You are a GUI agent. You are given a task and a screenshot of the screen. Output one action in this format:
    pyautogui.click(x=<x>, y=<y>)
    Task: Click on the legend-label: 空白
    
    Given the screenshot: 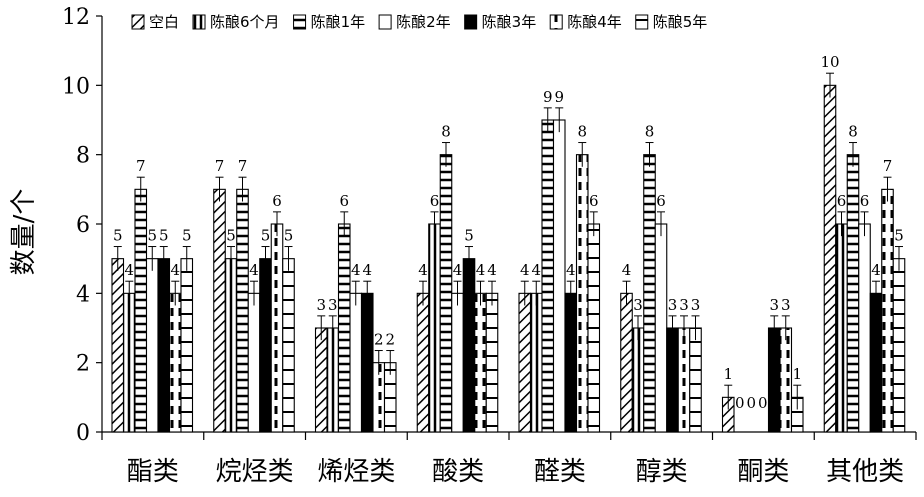 What is the action you would take?
    pyautogui.click(x=164, y=22)
    